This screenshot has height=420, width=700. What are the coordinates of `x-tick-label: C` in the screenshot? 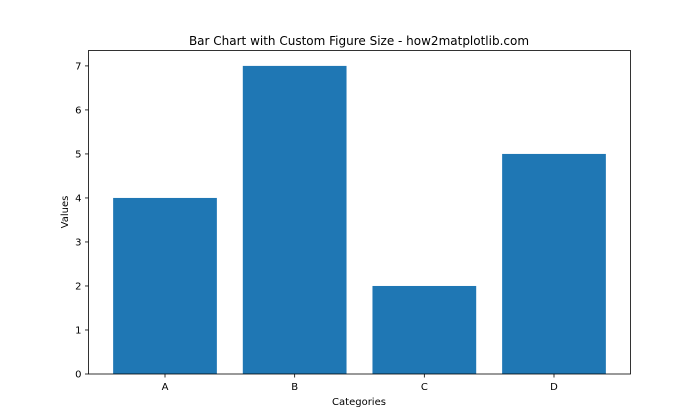 It's located at (424, 387).